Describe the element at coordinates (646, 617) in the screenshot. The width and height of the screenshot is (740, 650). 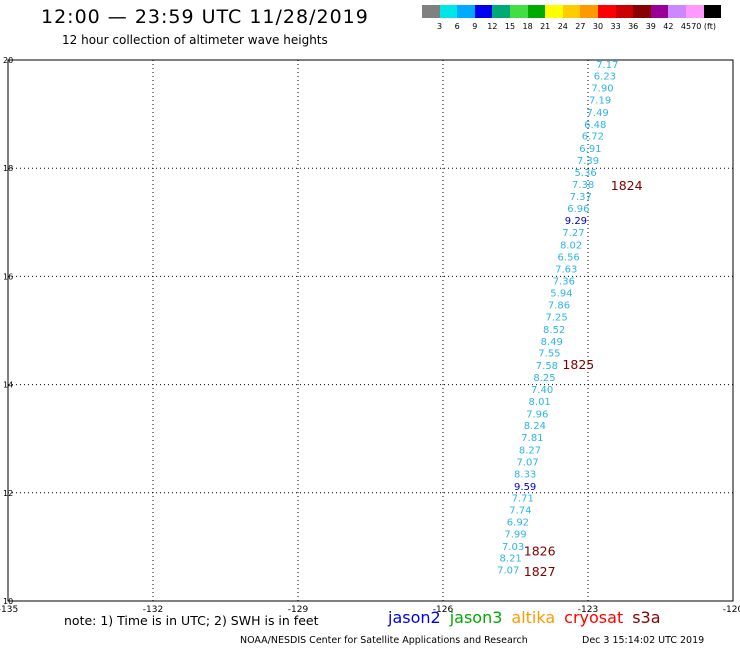
I see `satellite-legend-item: s3a` at that location.